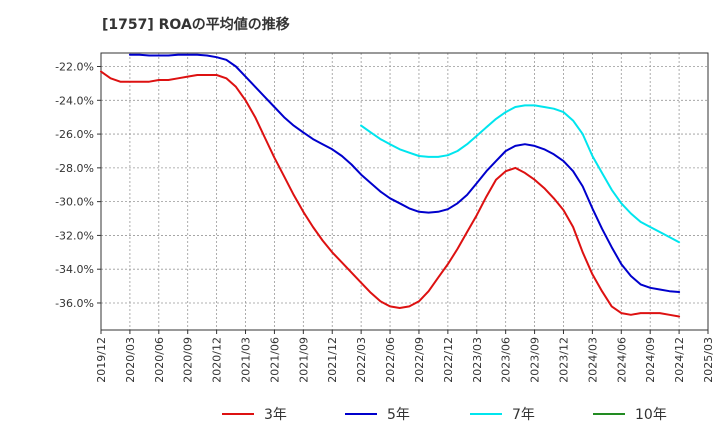  I want to click on legend-item: 5年, so click(377, 415).